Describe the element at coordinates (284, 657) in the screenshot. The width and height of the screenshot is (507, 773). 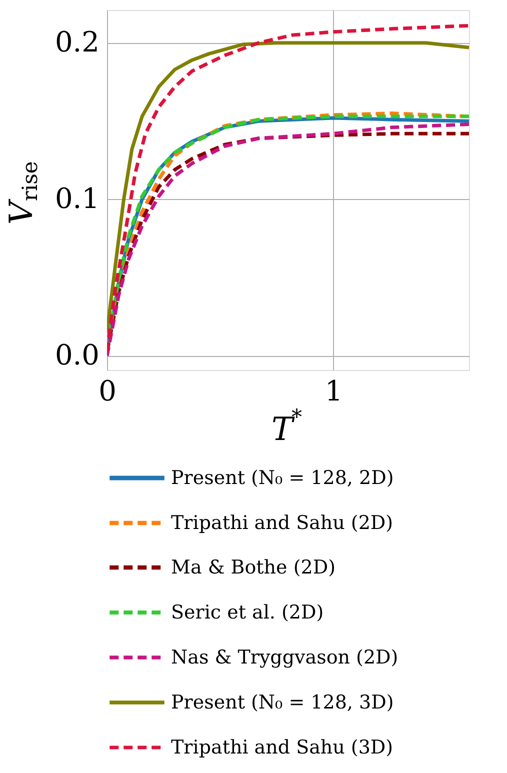
I see `legend-label: Nas & Tryggvason (2D)` at that location.